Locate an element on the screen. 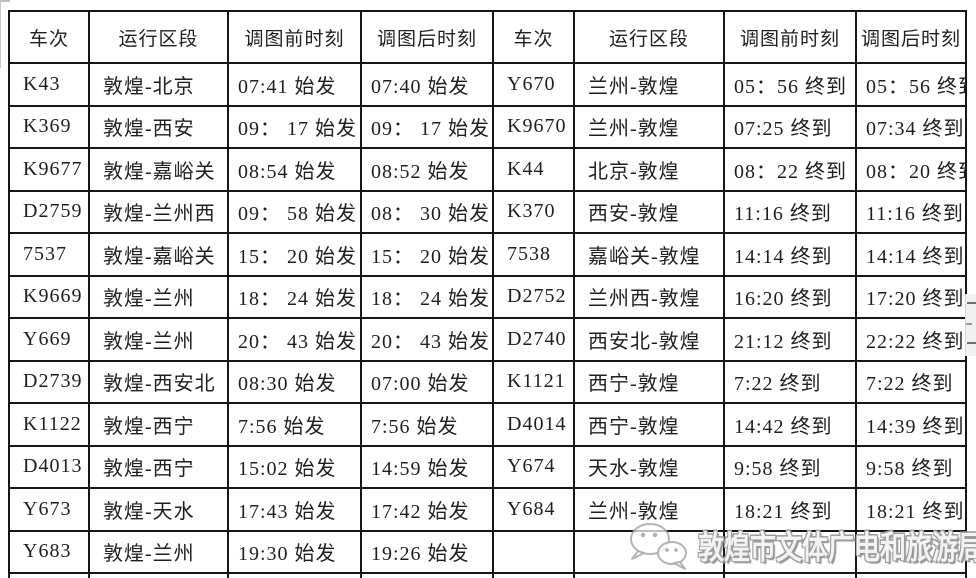  cell: K370 is located at coordinates (533, 211).